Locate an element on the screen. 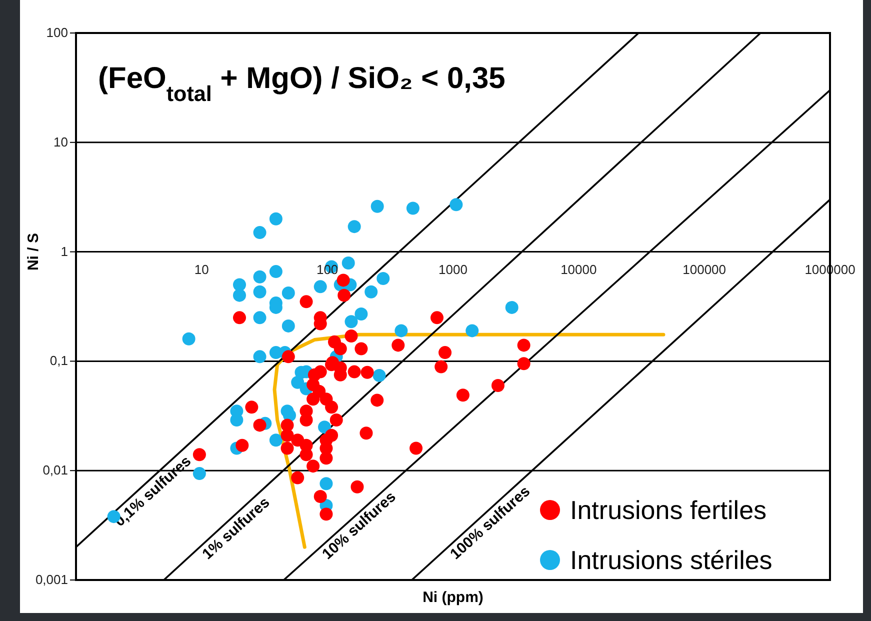  legend-label: Intrusions stériles is located at coordinates (671, 560).